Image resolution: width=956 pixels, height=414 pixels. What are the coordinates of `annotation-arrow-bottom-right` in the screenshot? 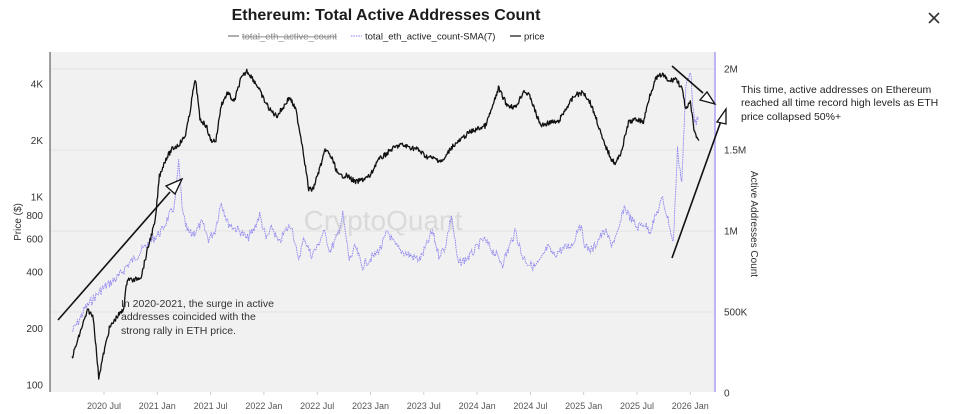 It's located at (699, 182).